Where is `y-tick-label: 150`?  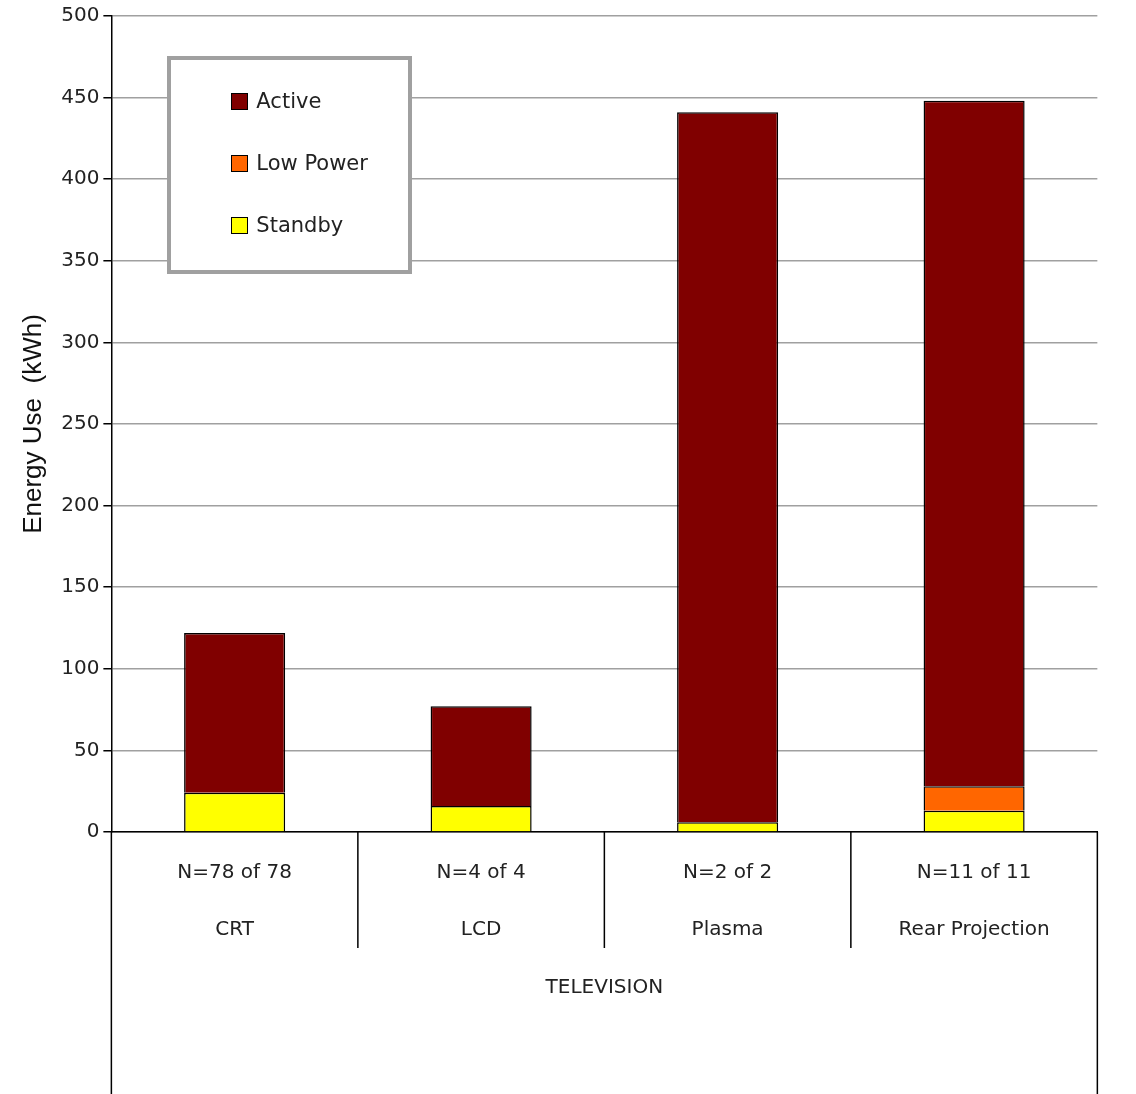 y-tick-label: 150 is located at coordinates (80, 585).